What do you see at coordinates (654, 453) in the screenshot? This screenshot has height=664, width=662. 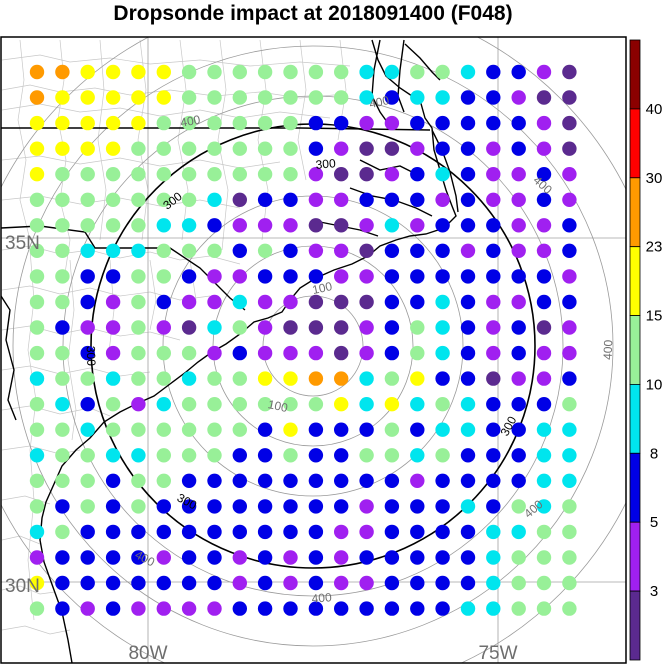 I see `colorbar-label: 8` at bounding box center [654, 453].